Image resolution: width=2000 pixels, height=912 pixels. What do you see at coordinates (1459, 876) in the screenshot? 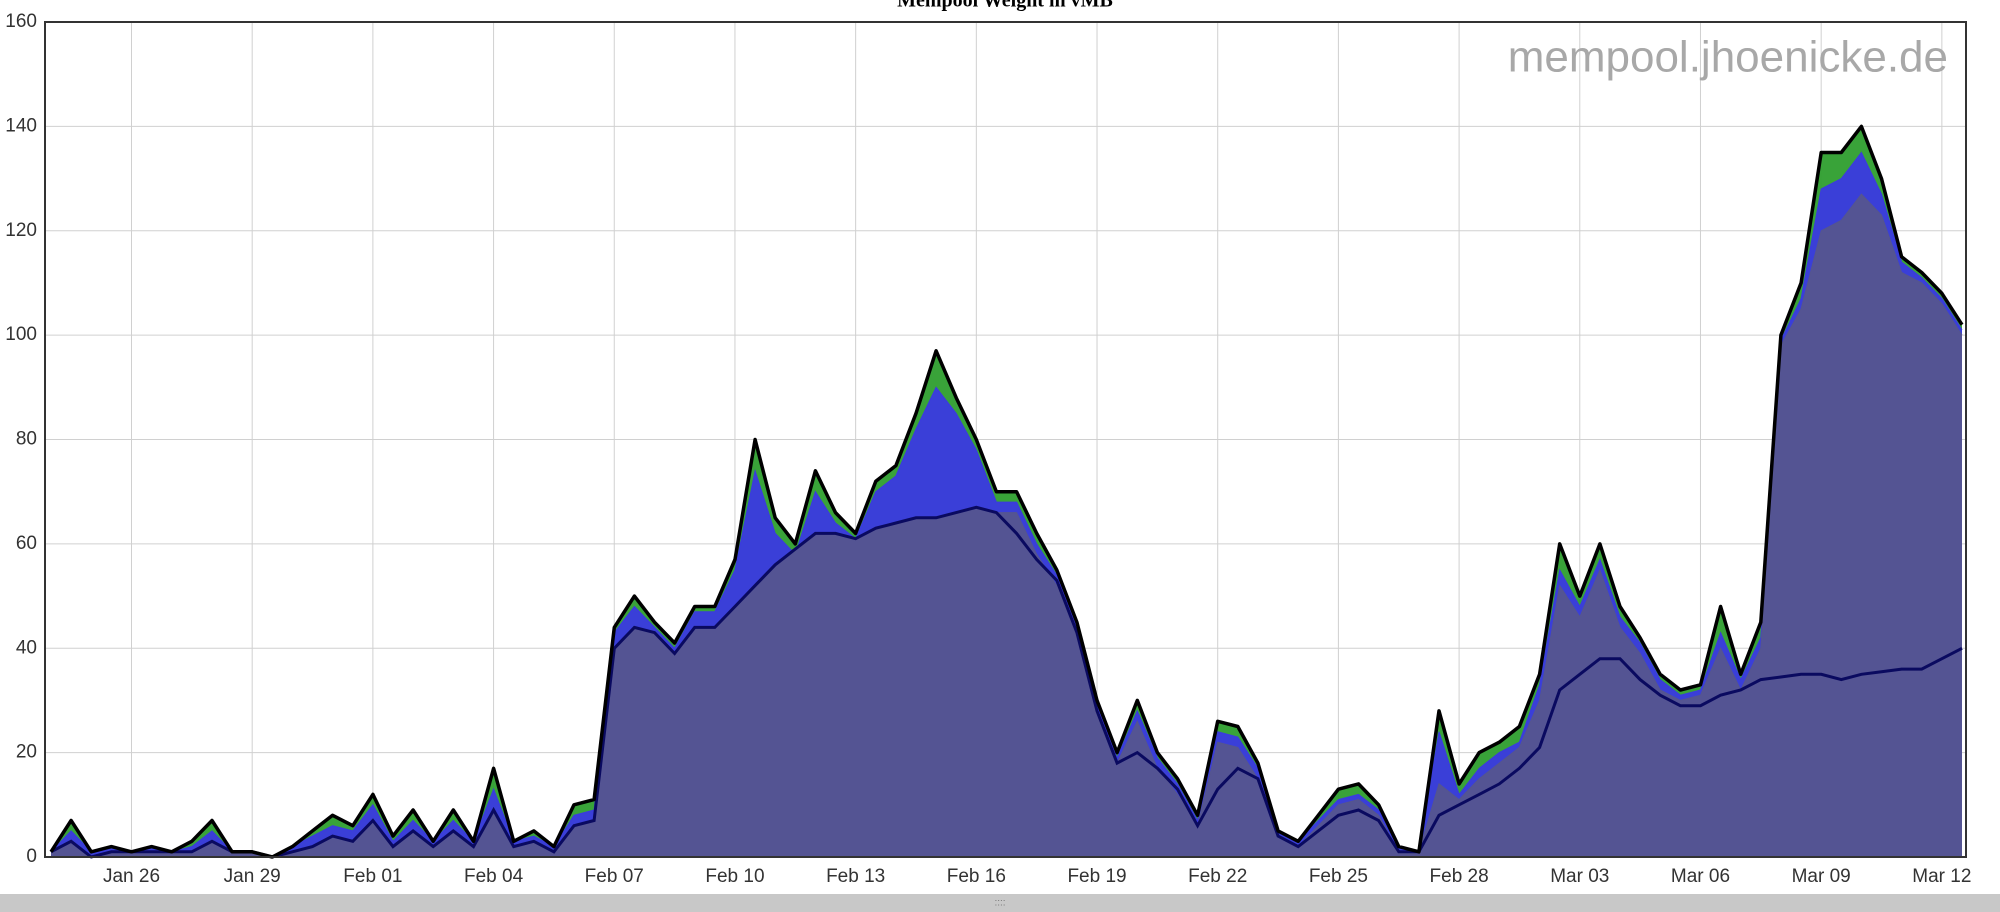
I see `x-tick-label: Feb 28` at bounding box center [1459, 876].